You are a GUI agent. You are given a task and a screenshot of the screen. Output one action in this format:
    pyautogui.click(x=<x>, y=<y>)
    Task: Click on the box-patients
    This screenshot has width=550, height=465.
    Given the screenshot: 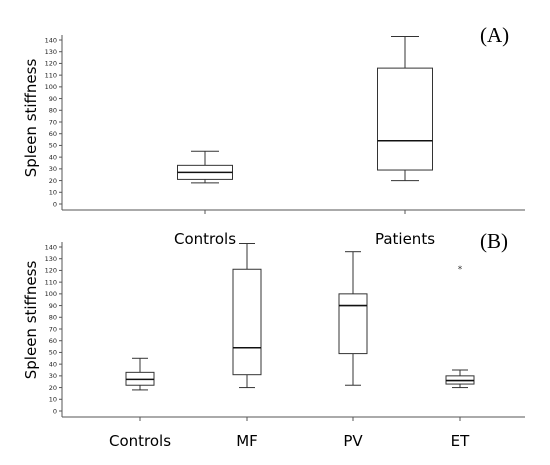 What is the action you would take?
    pyautogui.click(x=405, y=108)
    